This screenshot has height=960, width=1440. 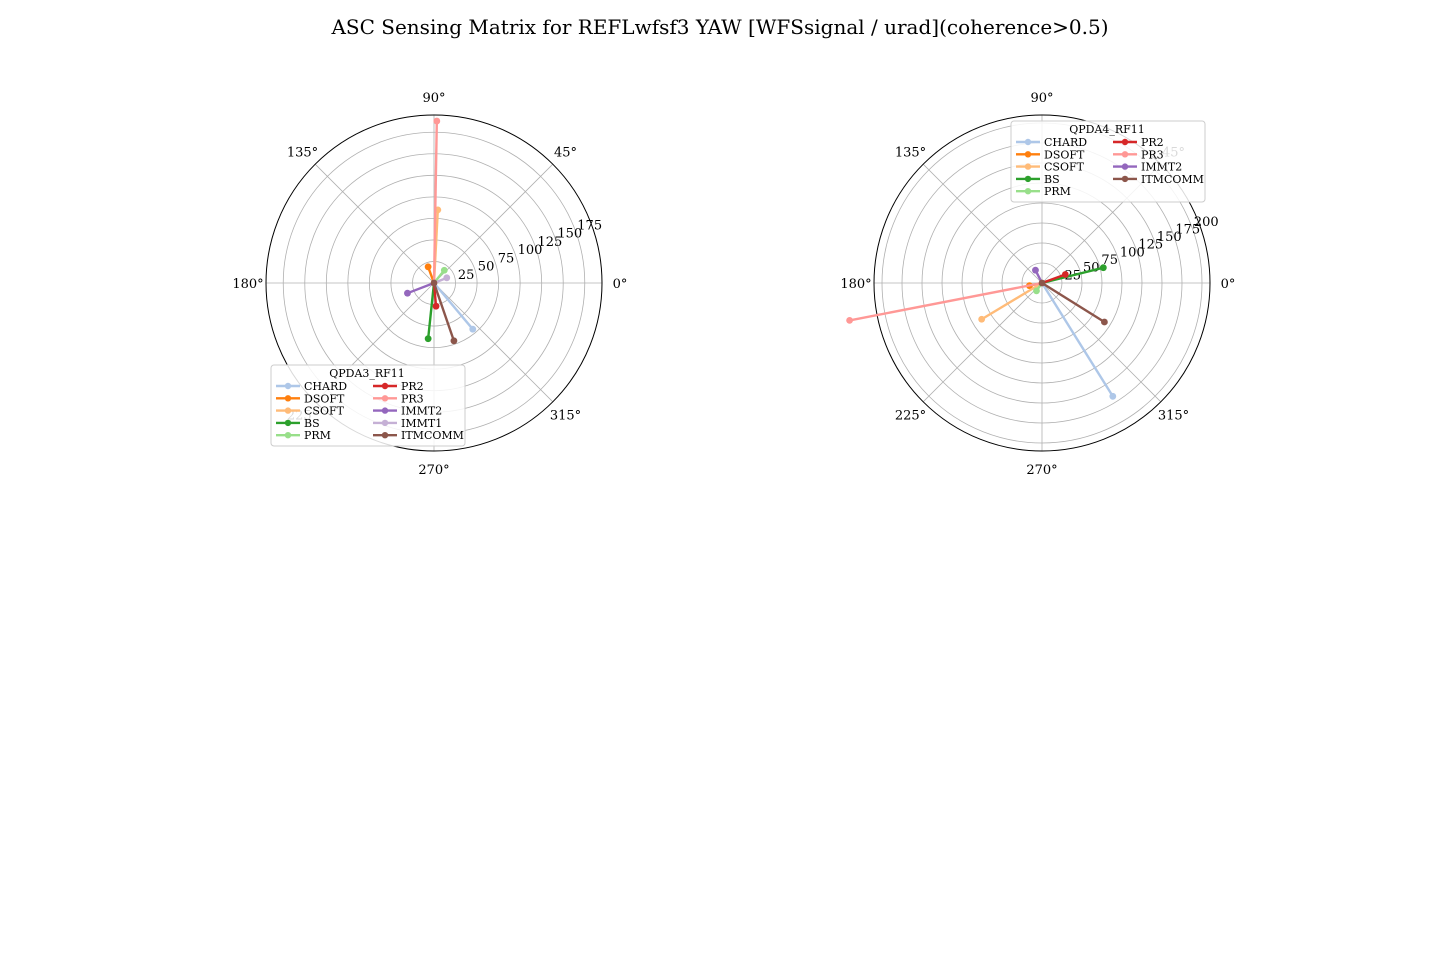 What do you see at coordinates (910, 416) in the screenshot?
I see `angle-tick-label: 225°` at bounding box center [910, 416].